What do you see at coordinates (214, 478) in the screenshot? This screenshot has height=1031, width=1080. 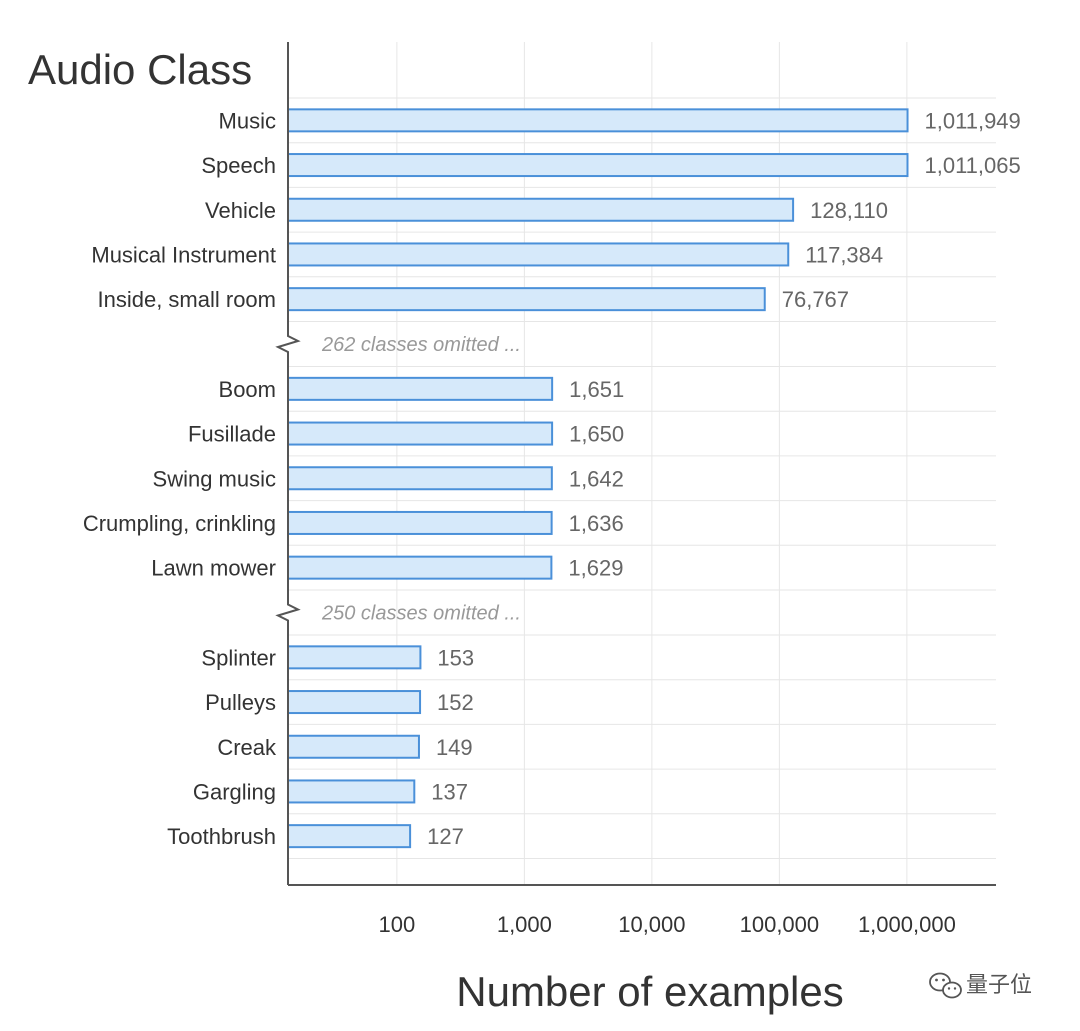 I see `category-label: Swing music` at bounding box center [214, 478].